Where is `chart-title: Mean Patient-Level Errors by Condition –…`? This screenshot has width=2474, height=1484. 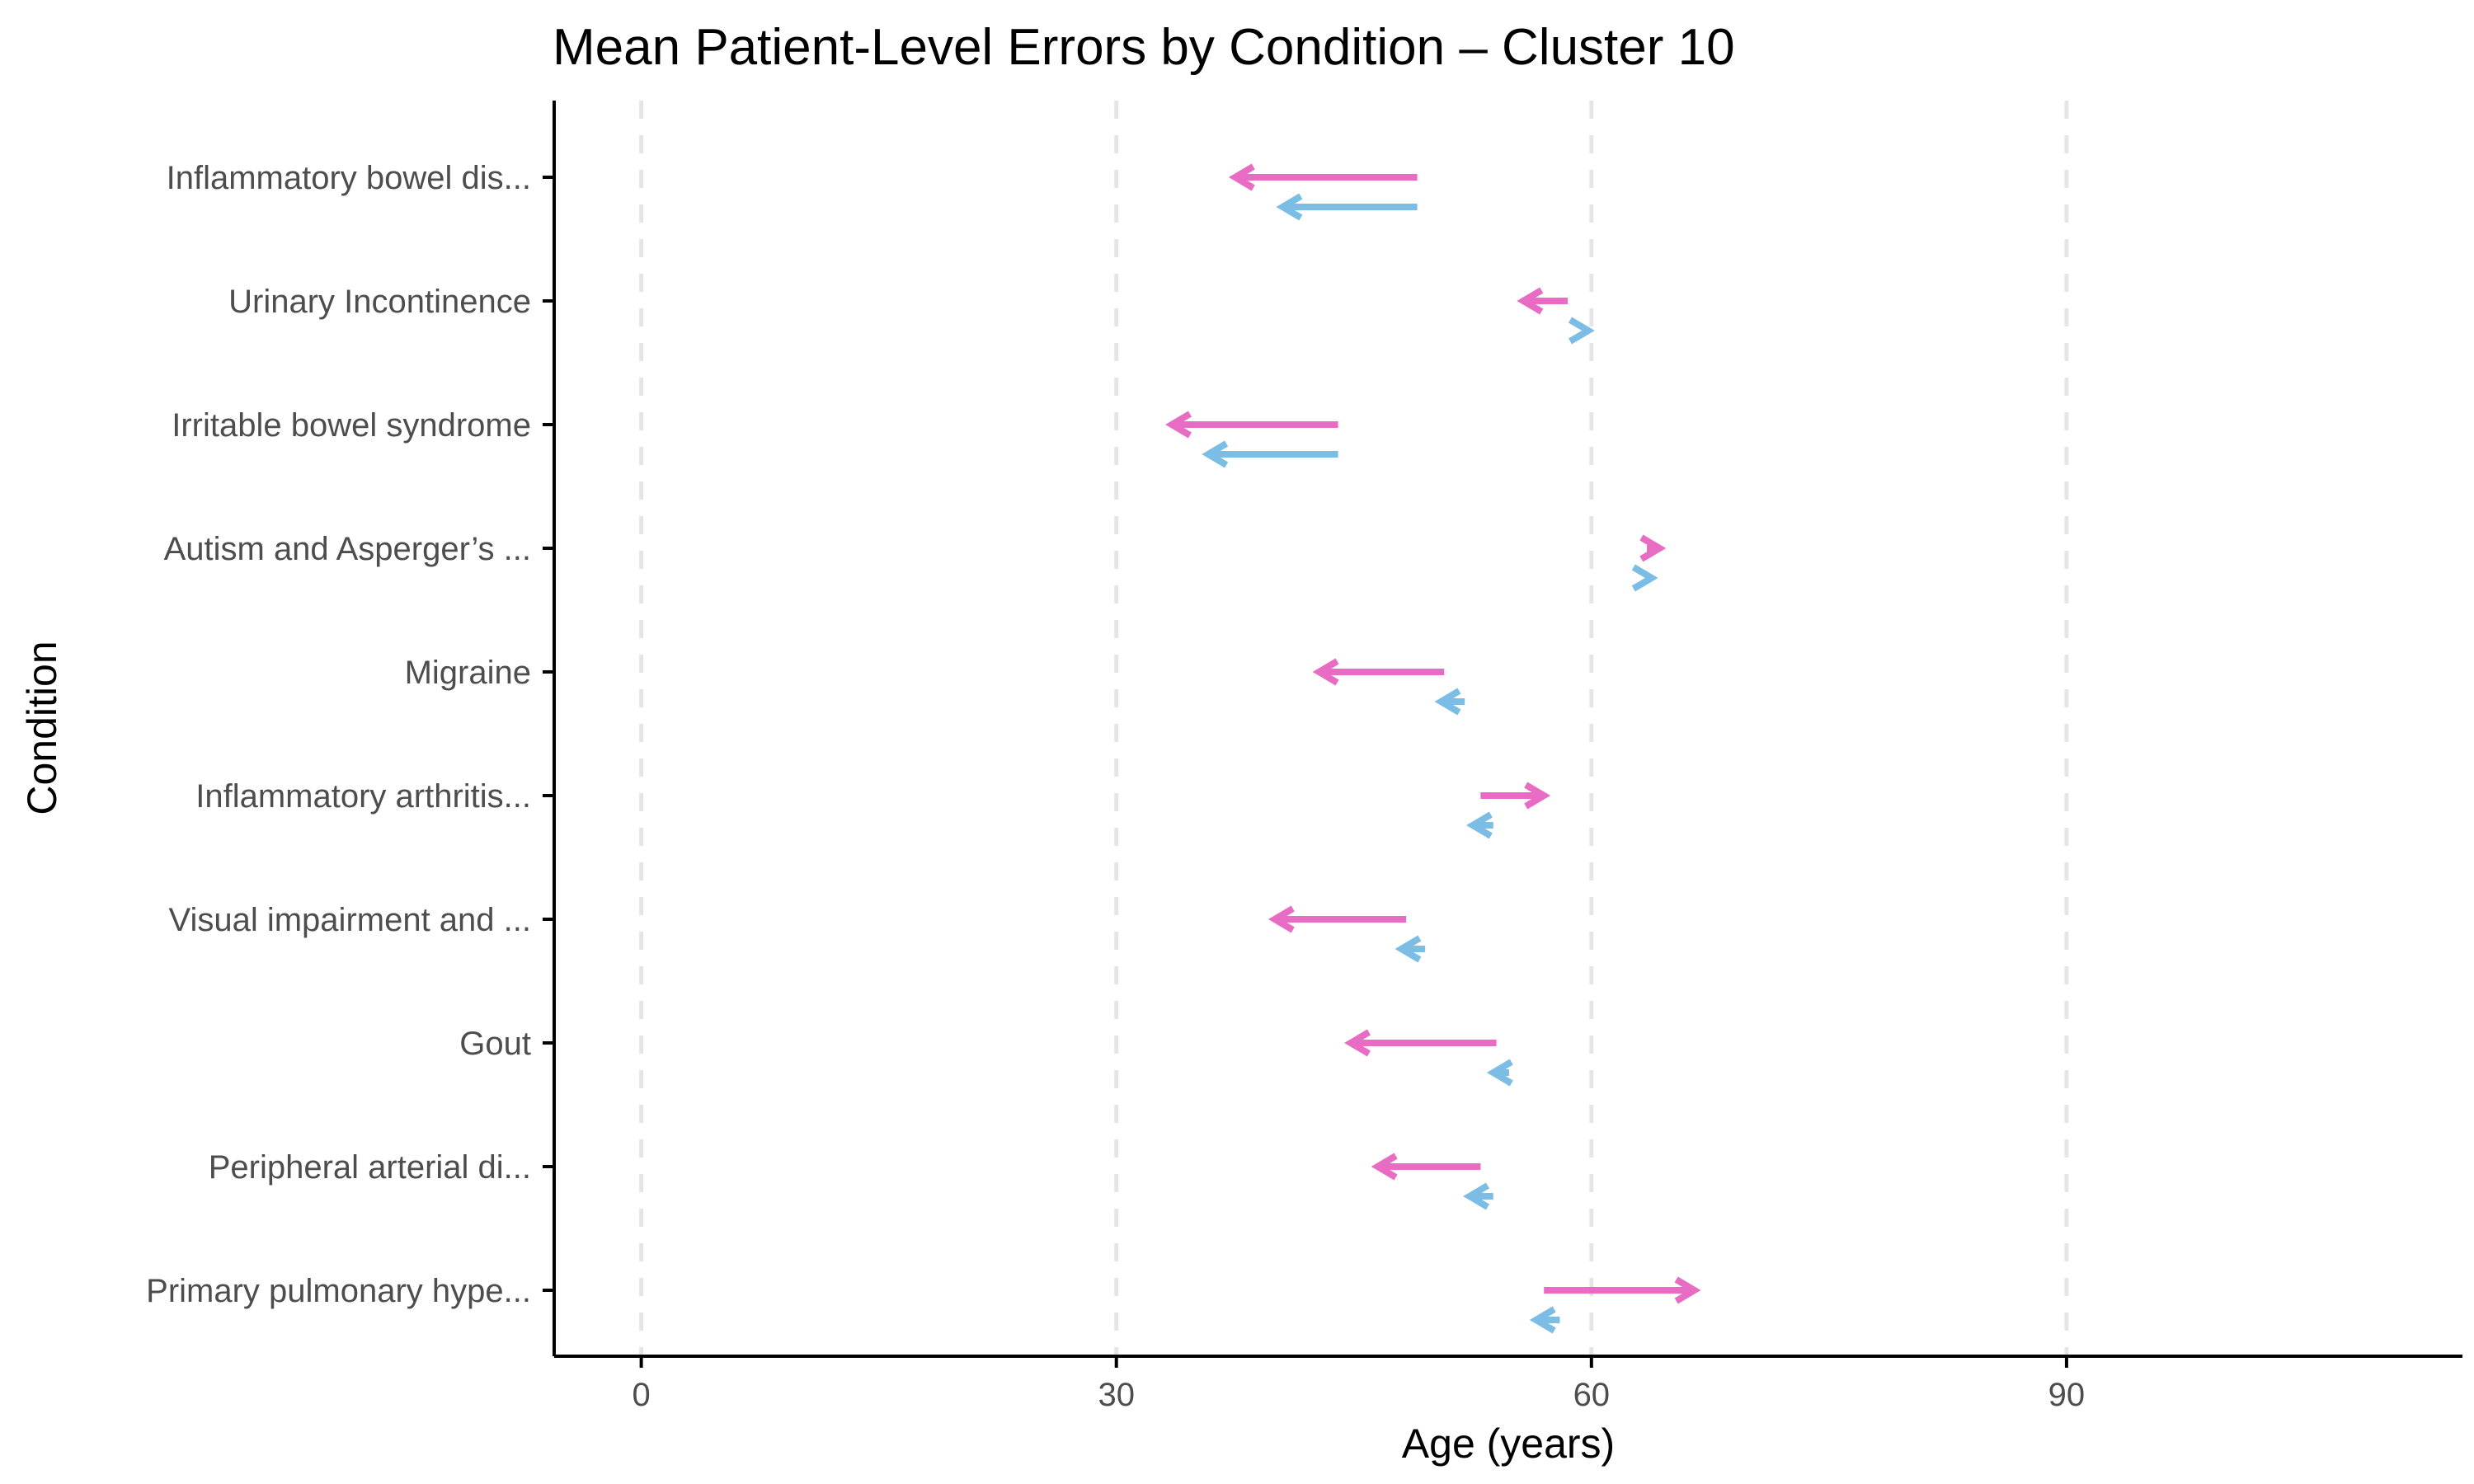
chart-title: Mean Patient-Level Errors by Condition –… is located at coordinates (1144, 47).